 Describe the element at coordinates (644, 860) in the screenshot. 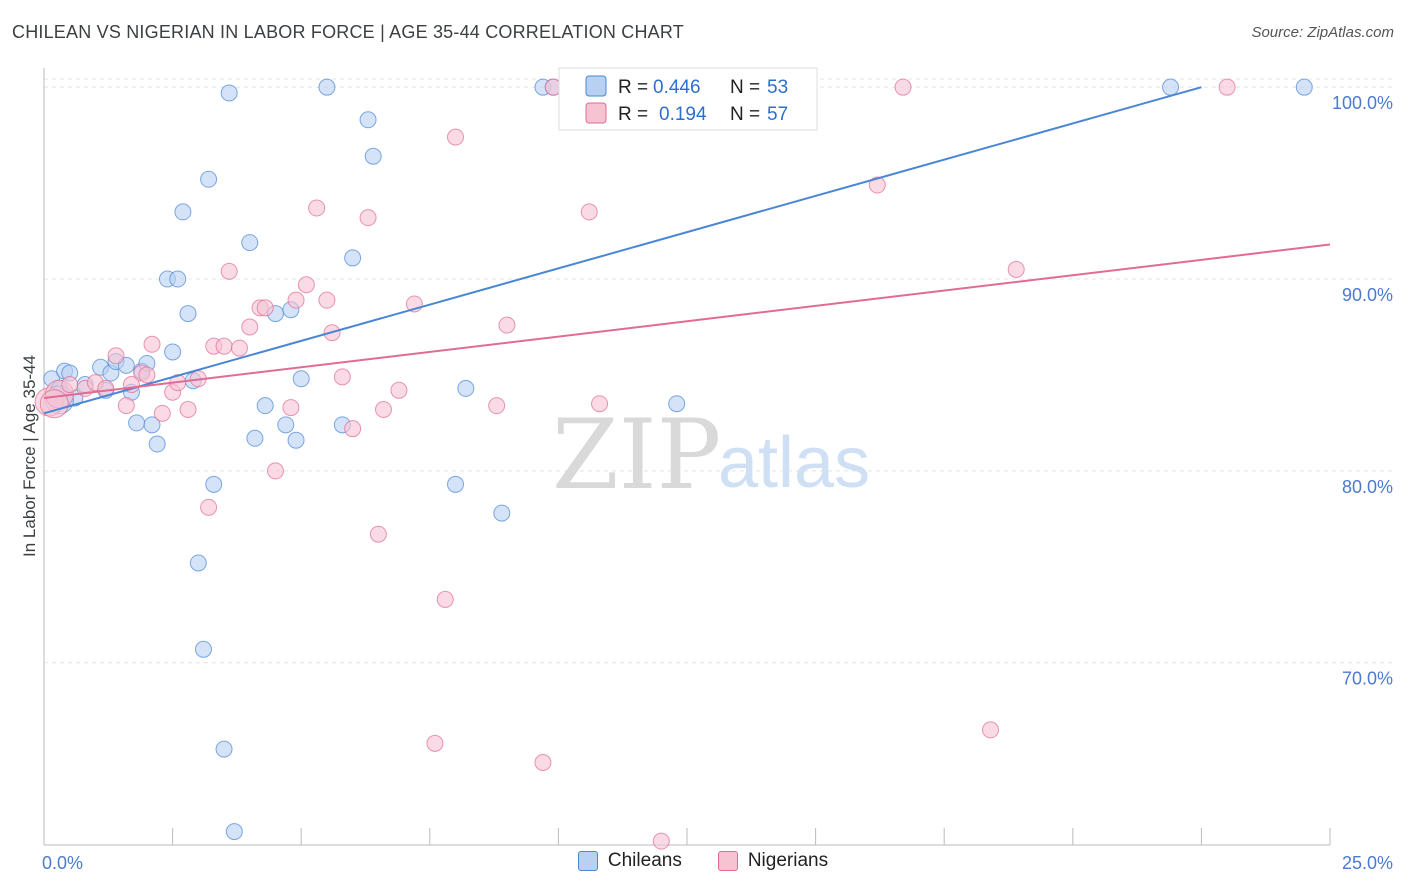

I see `legend-label-chileans: Chileans` at that location.